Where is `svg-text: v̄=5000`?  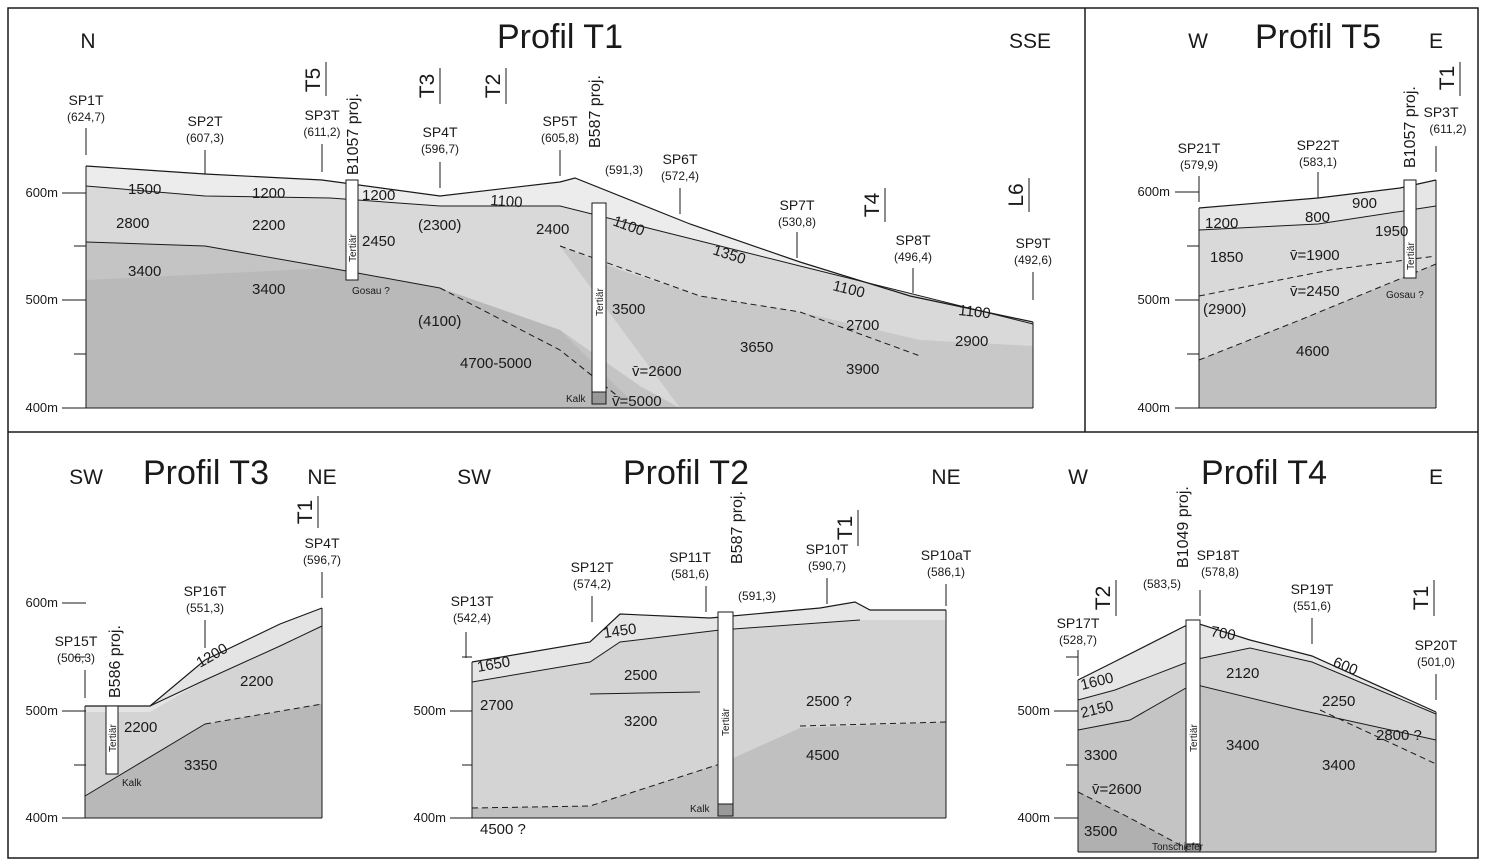 svg-text: v̄=5000 is located at coordinates (637, 401).